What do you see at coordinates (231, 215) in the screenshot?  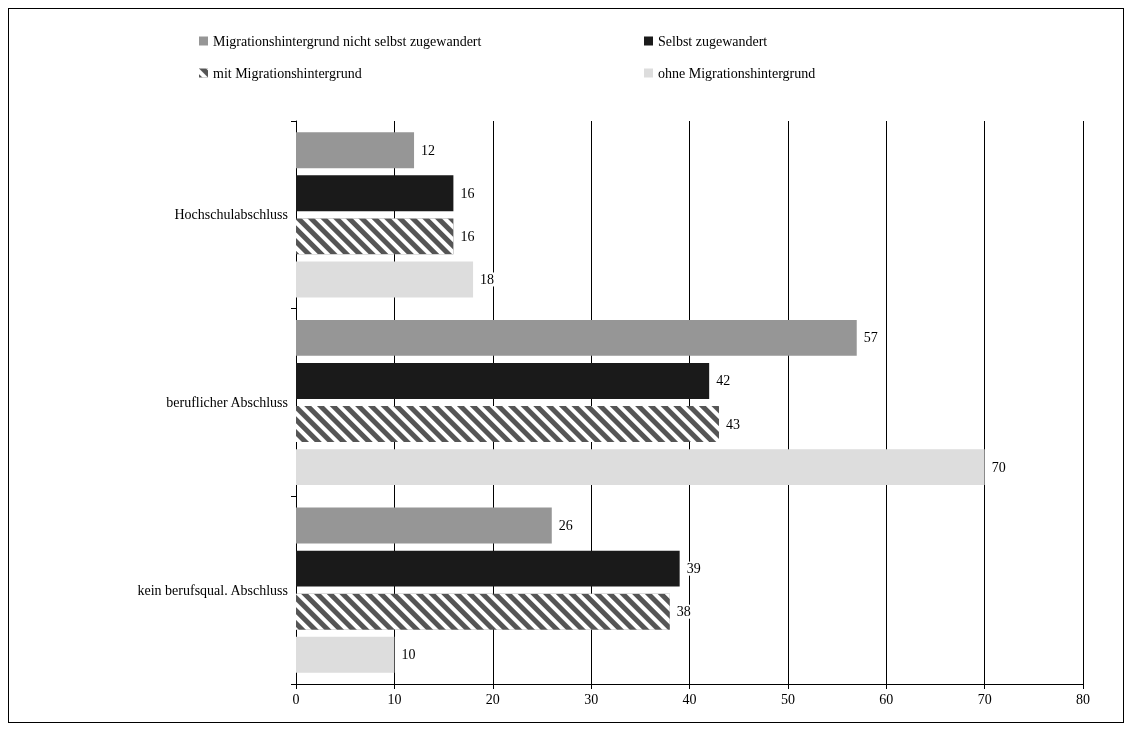 I see `y-tick-label: Hochschulabschluss` at bounding box center [231, 215].